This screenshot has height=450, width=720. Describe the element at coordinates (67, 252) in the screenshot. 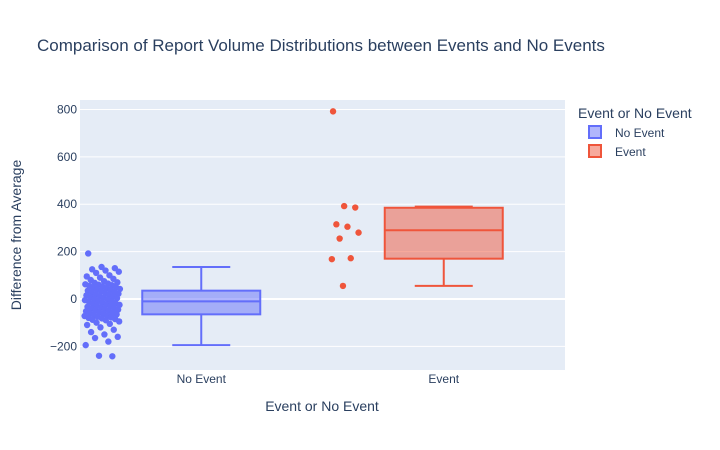

I see `y-tick-label: 200` at that location.